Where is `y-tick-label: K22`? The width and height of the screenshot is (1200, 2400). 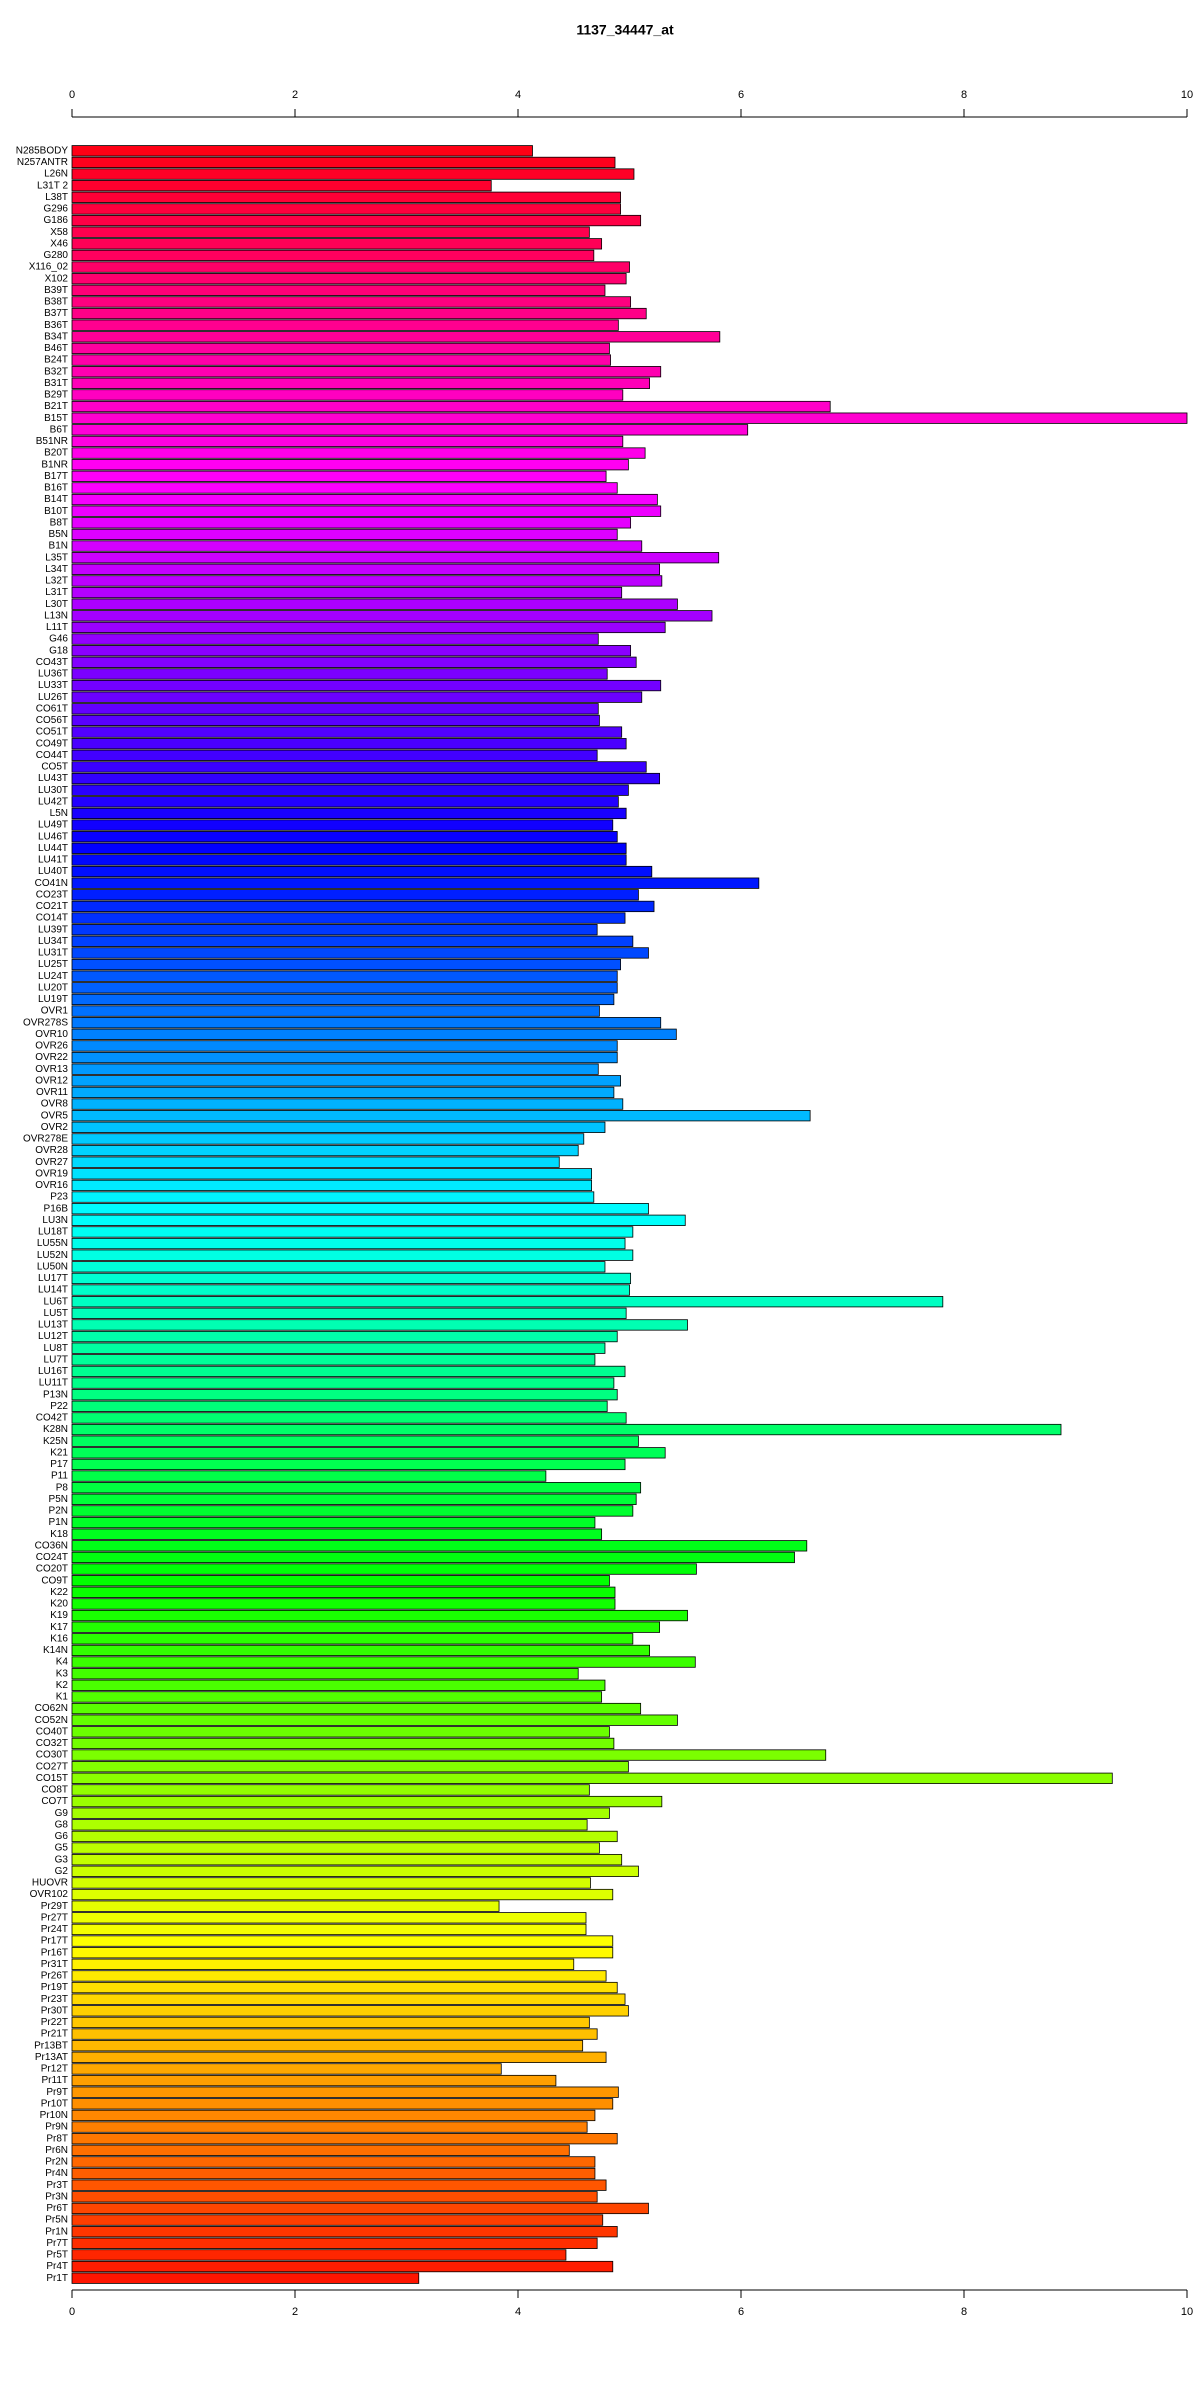 y-tick-label: K22 is located at coordinates (59, 1592).